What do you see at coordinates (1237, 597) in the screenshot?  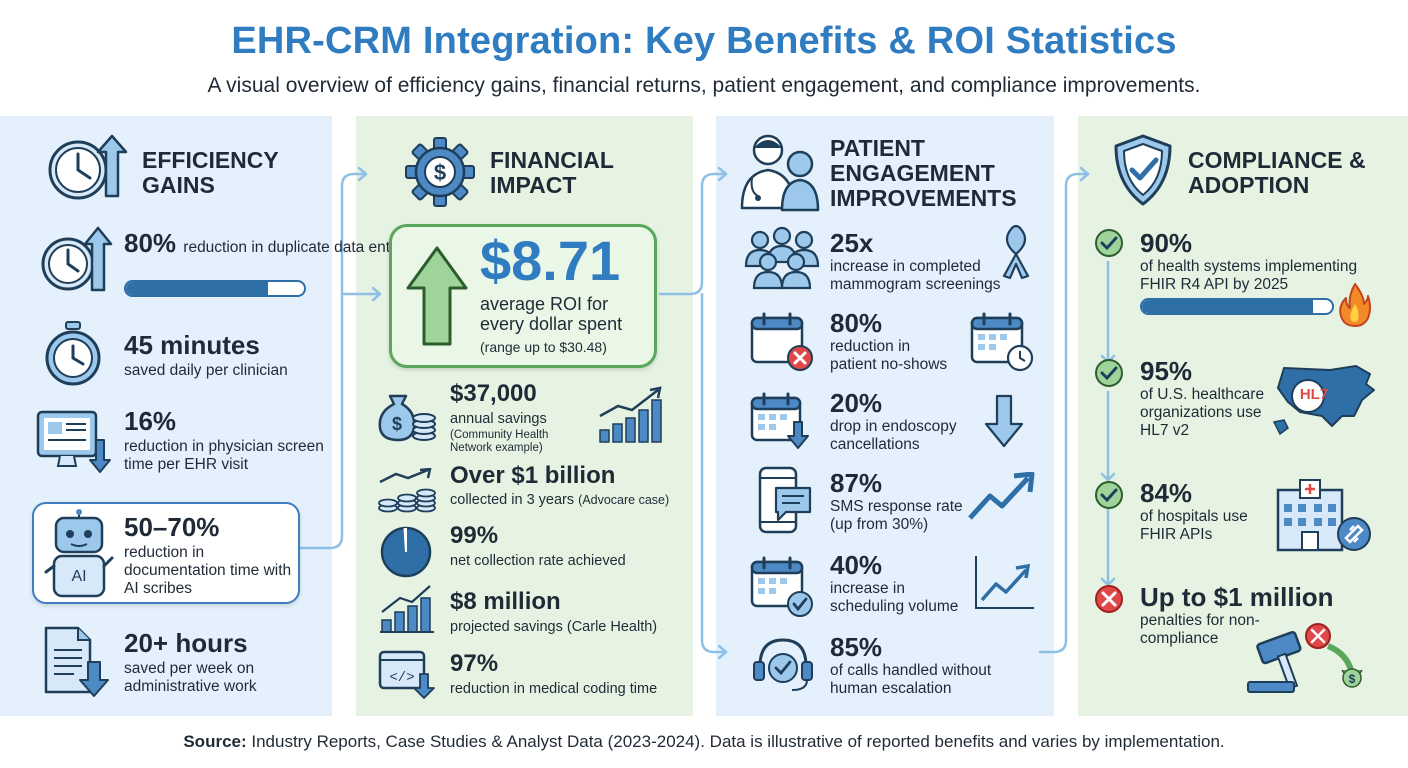 I see `compliance-stat-4: Up to $1 million` at bounding box center [1237, 597].